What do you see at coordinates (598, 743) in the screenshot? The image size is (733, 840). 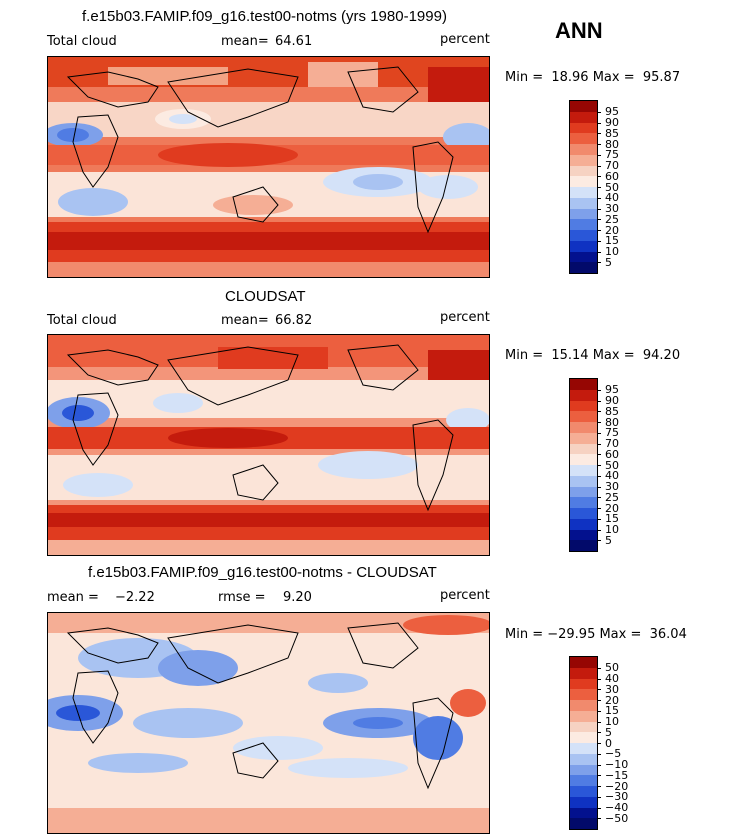 I see `panel-3-colorbar: 50 40 30 20 15 10 5 0 −5 −10 −15 −20 −30 −40 −50` at bounding box center [598, 743].